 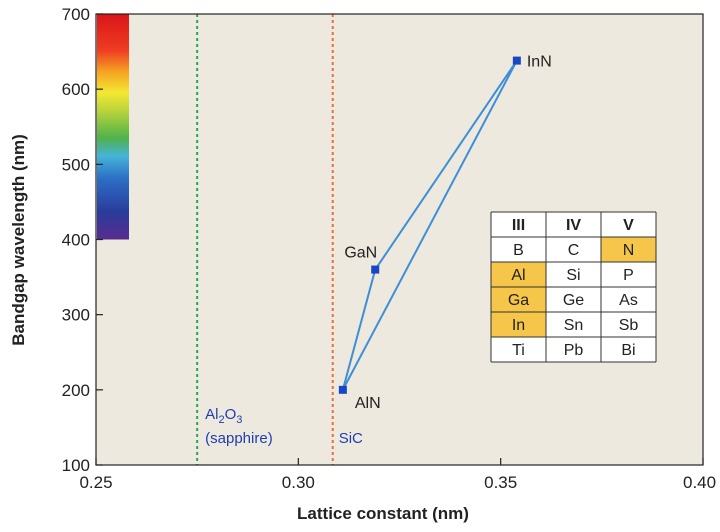 What do you see at coordinates (368, 403) in the screenshot?
I see `data-label: AlN` at bounding box center [368, 403].